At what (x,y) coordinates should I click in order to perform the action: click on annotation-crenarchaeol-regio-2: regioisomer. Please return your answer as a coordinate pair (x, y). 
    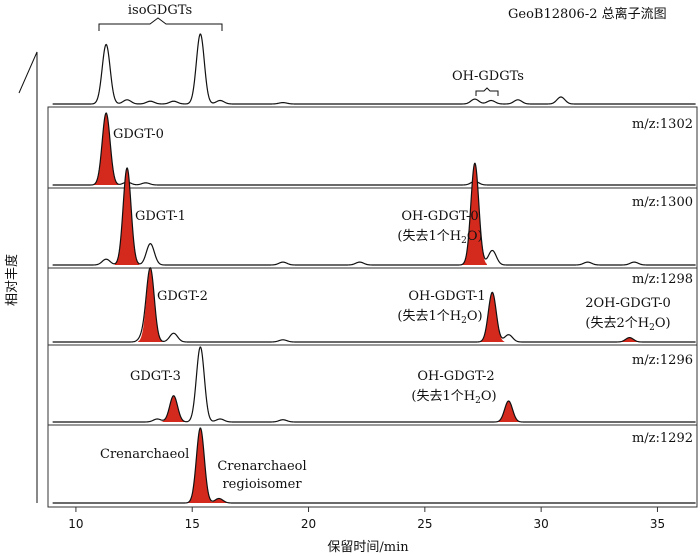
    Looking at the image, I should click on (262, 484).